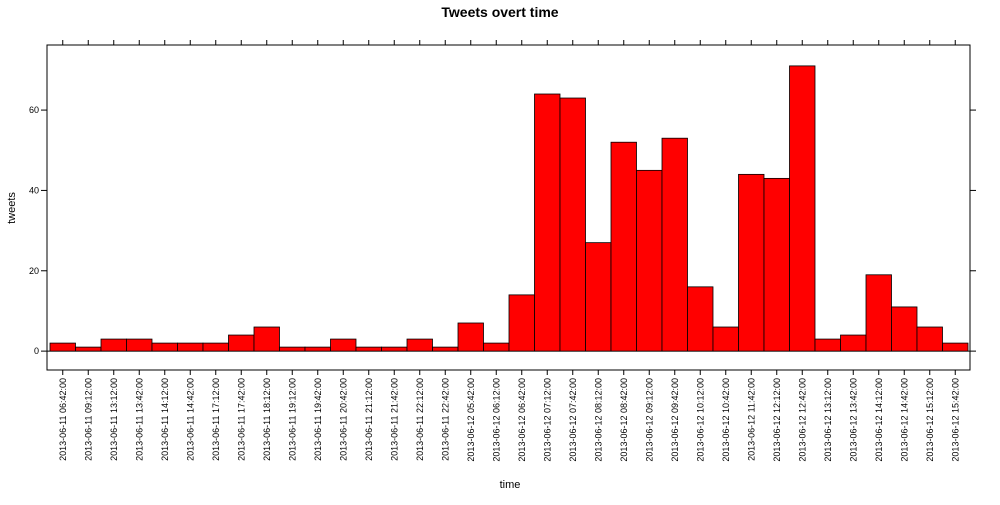 The image size is (1000, 505). Describe the element at coordinates (751, 419) in the screenshot. I see `x-tick-label: 2013-06-12 11:42:00` at that location.